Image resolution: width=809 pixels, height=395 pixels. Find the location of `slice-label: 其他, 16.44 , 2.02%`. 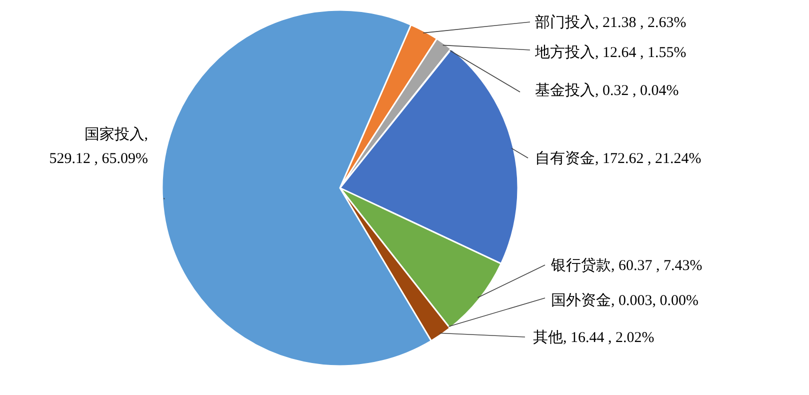

slice-label: 其他, 16.44 , 2.02% is located at coordinates (593, 337).